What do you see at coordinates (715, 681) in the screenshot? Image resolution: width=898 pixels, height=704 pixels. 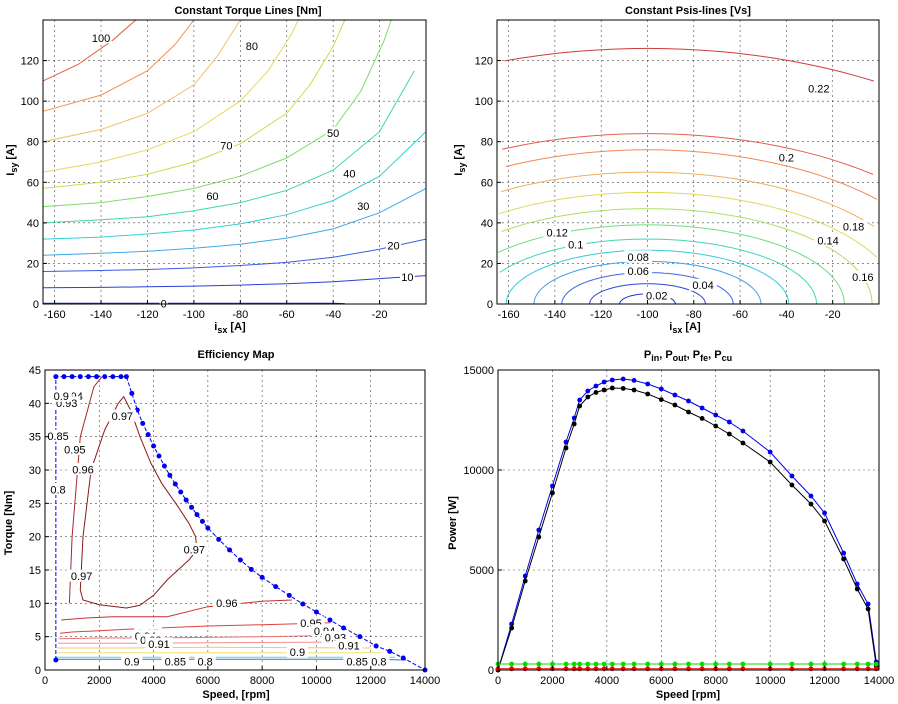 I see `power-x-tick-label: 8000` at bounding box center [715, 681].